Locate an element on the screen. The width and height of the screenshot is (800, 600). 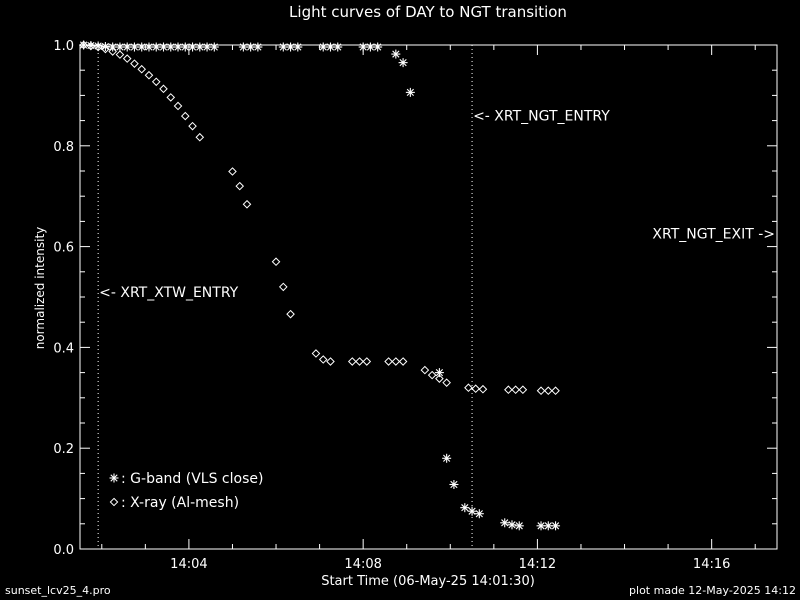
y-tick-label: 1.0 is located at coordinates (63, 46).